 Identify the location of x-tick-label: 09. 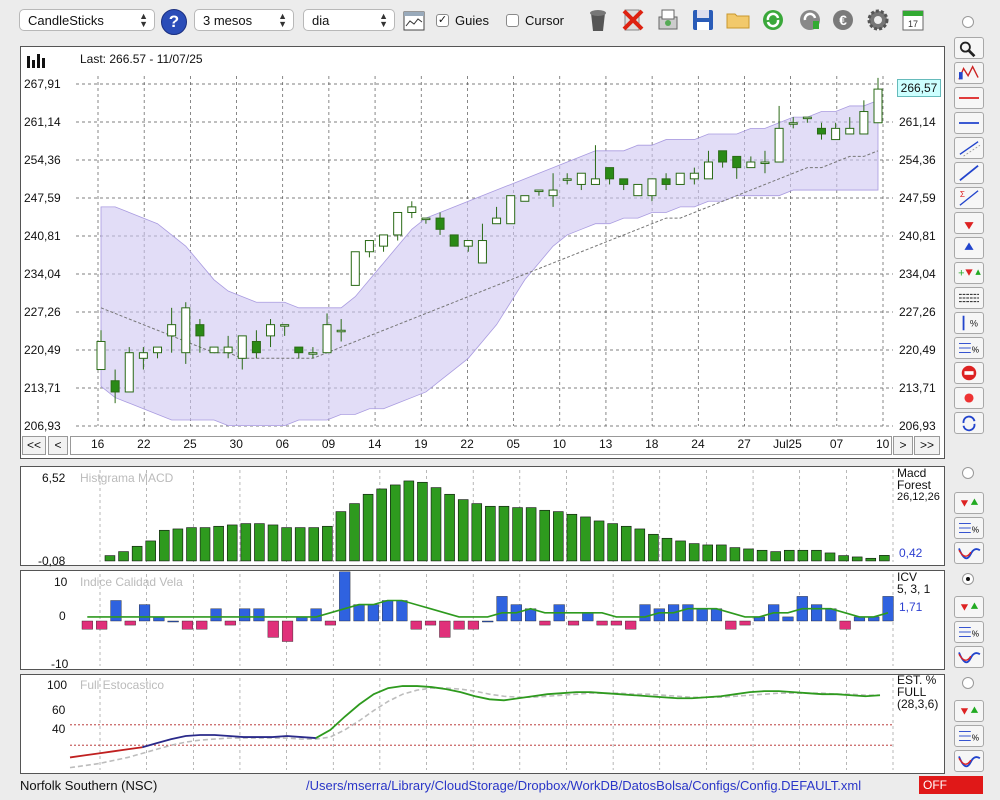
(328, 444).